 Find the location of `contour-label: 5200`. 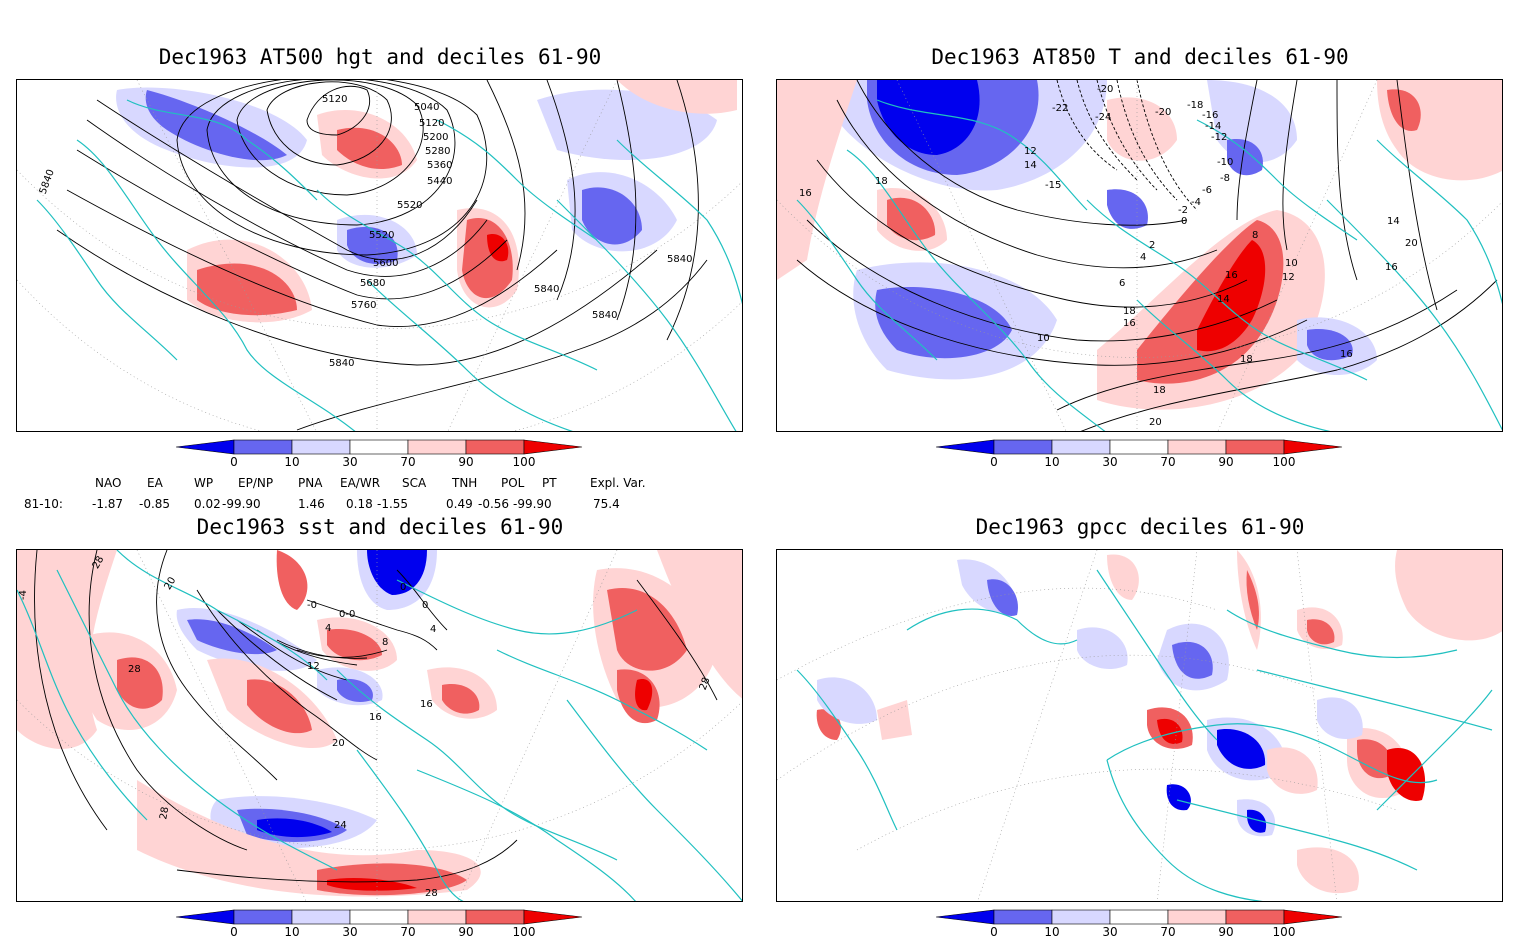

contour-label: 5200 is located at coordinates (435, 137).